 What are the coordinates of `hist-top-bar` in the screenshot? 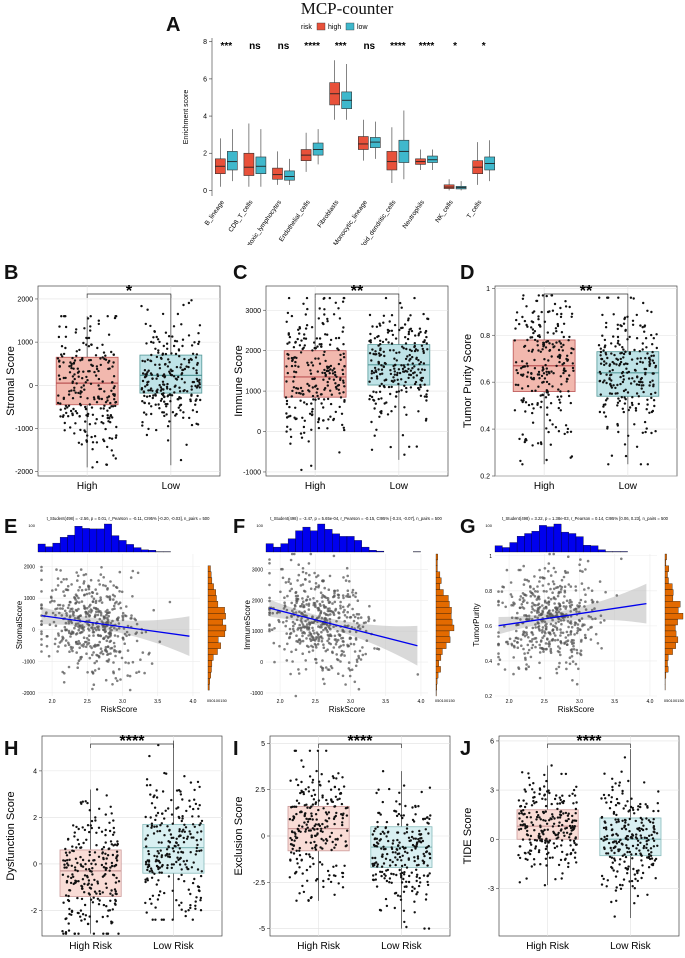 It's located at (78, 539).